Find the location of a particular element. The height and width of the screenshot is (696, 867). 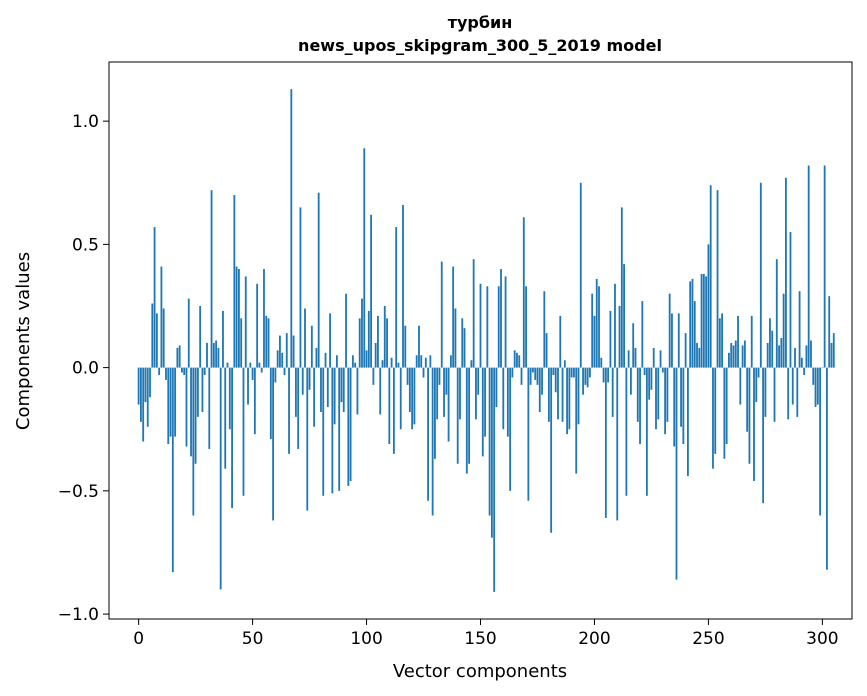

chart-title-line-1: турбин is located at coordinates (480, 22).